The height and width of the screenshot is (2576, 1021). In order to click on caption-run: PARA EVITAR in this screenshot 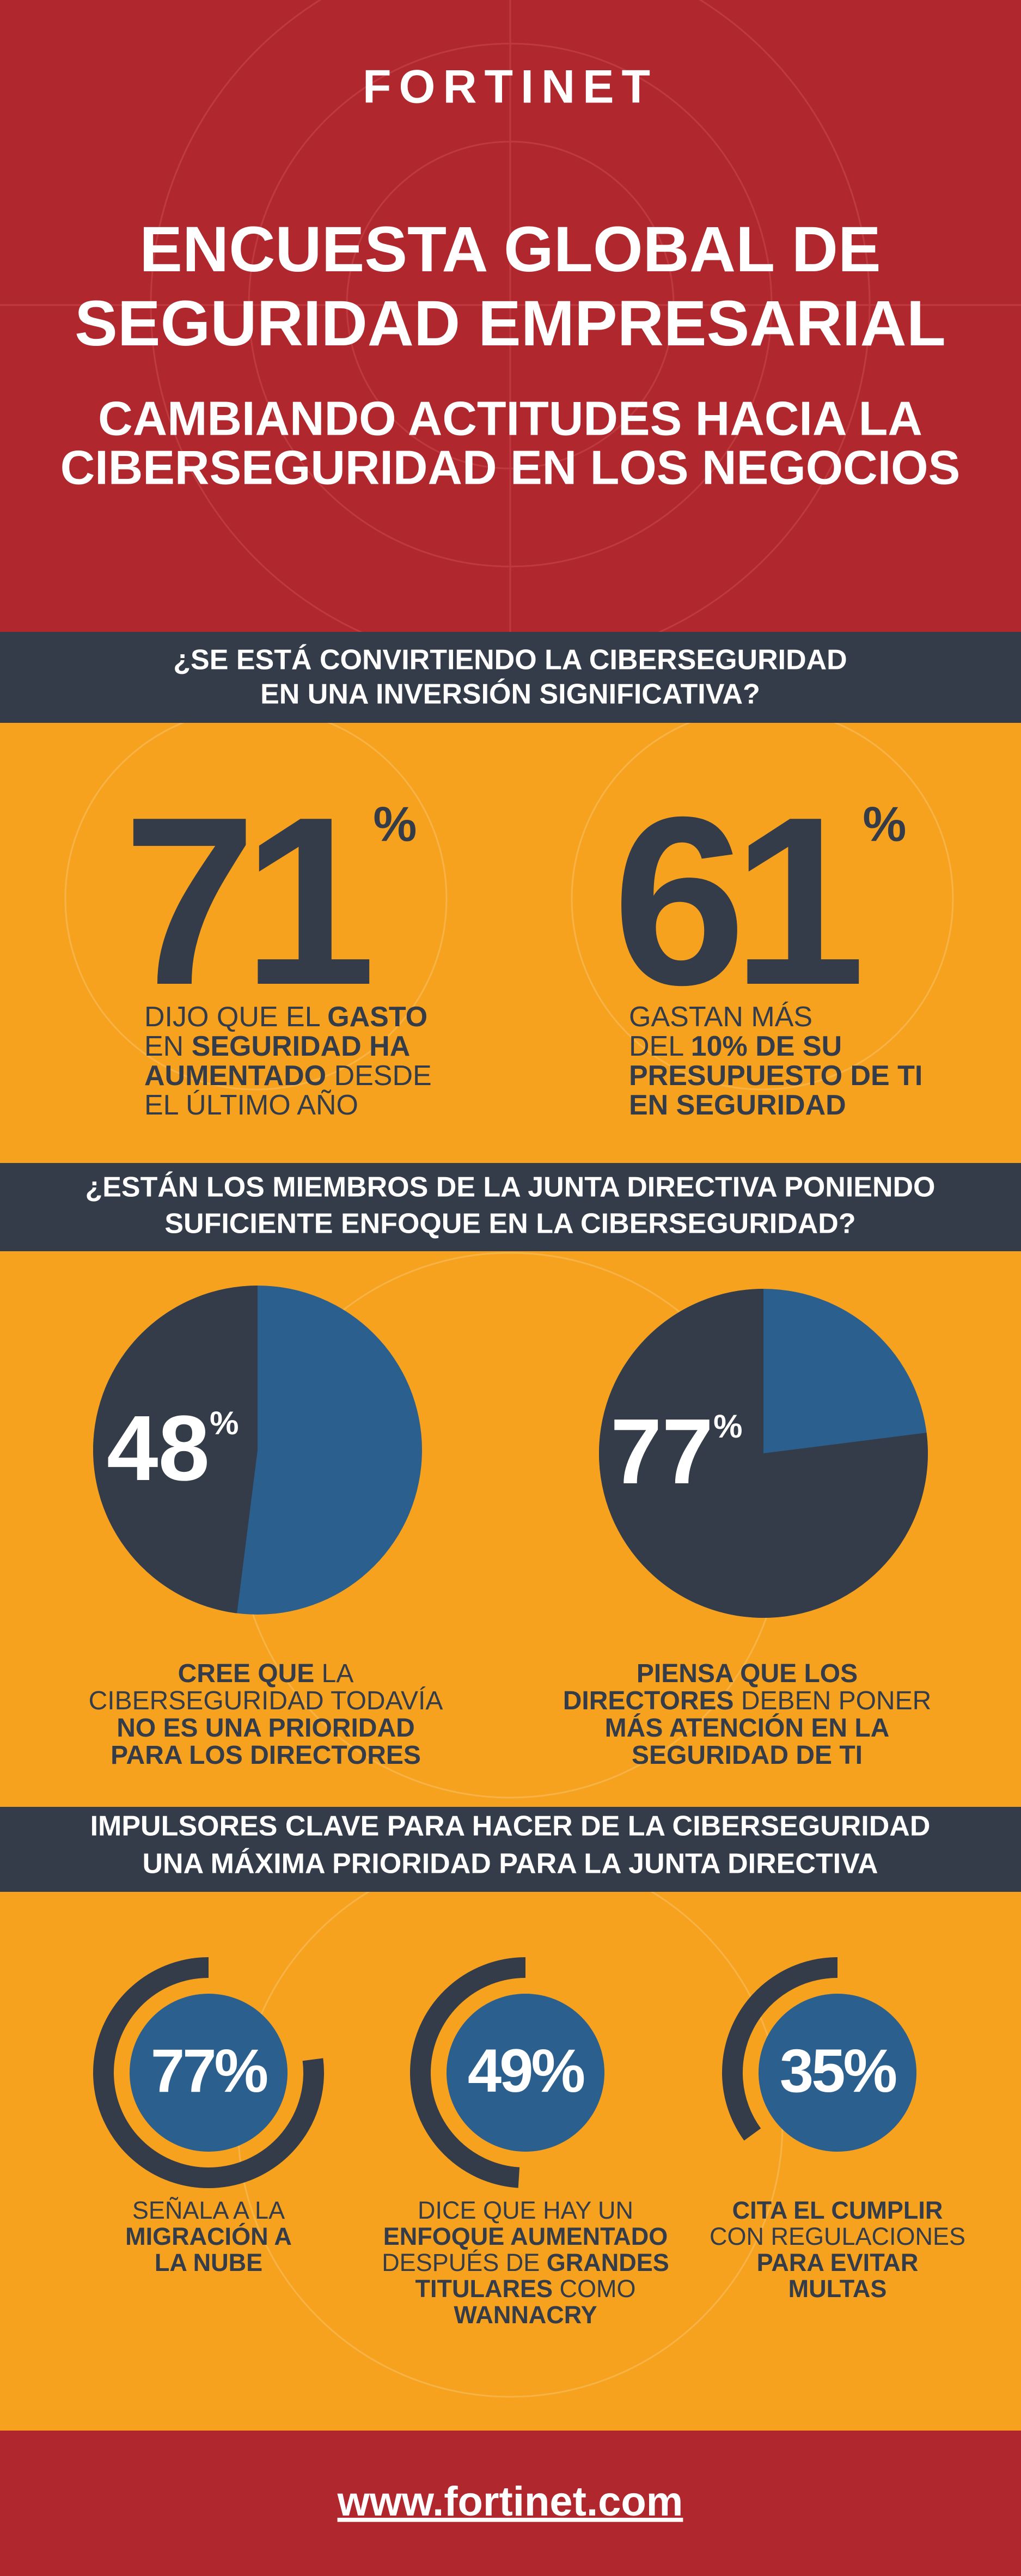, I will do `click(838, 2263)`.